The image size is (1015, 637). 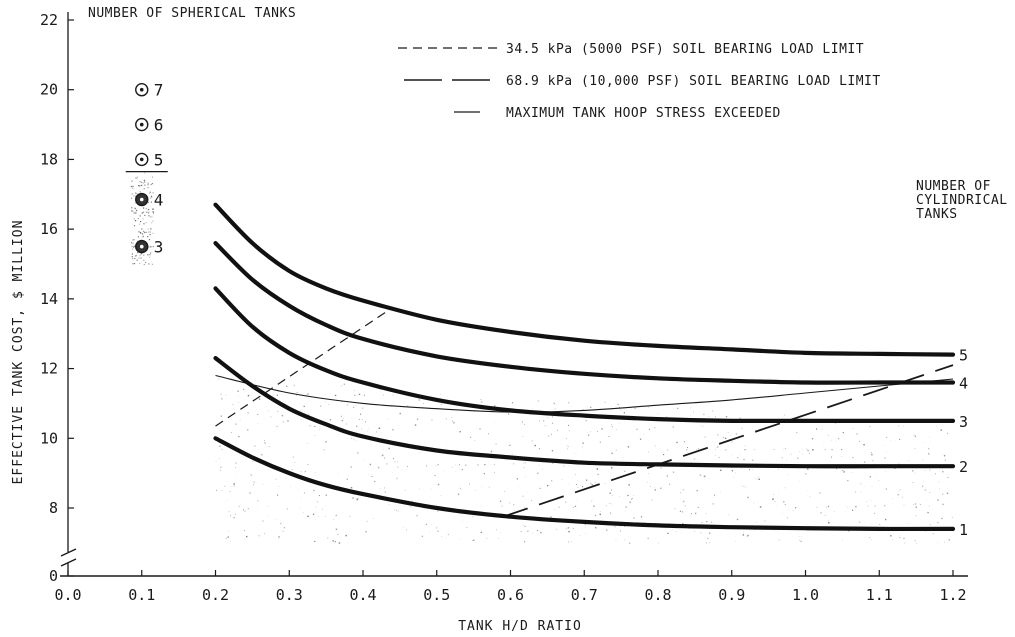 I want to click on y-tick-label: 18, so click(x=49, y=159).